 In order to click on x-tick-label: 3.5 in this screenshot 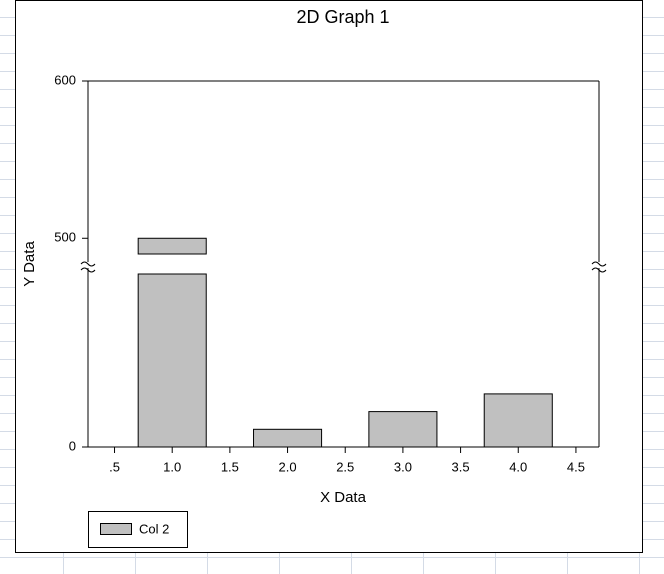, I will do `click(461, 466)`.